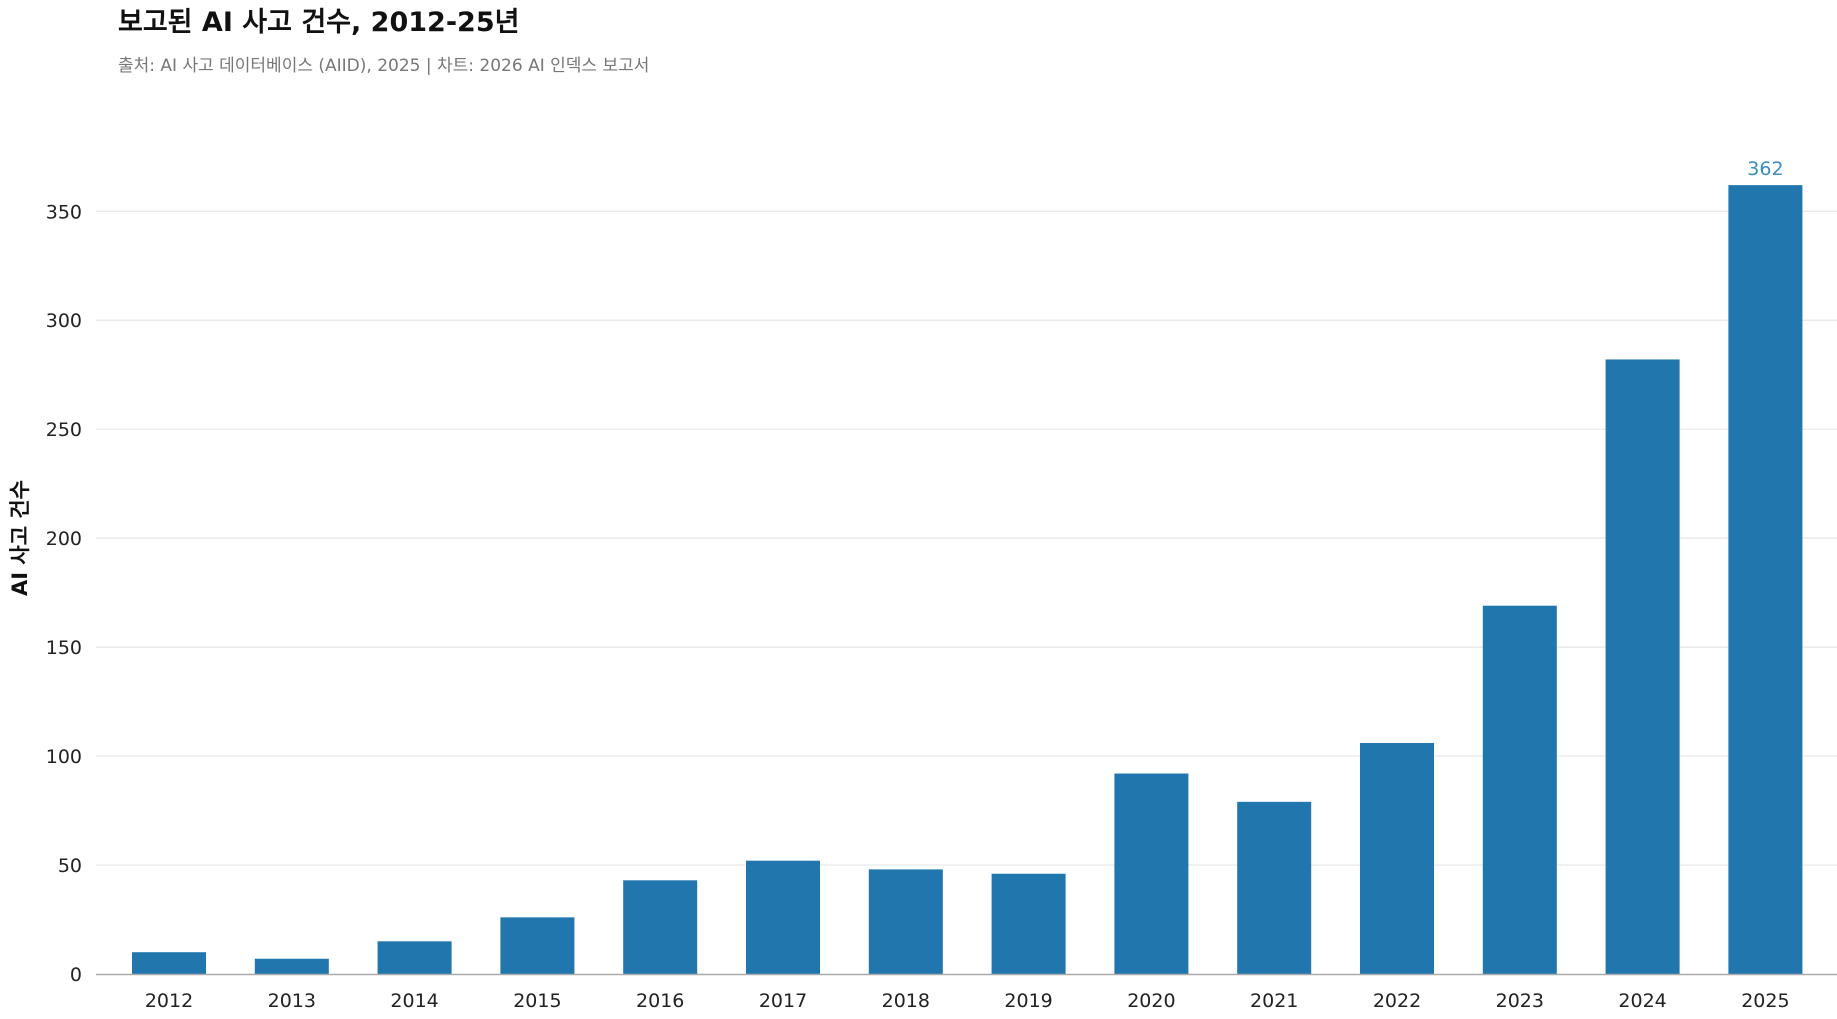  Describe the element at coordinates (414, 1001) in the screenshot. I see `x-tick-label: 2014` at that location.